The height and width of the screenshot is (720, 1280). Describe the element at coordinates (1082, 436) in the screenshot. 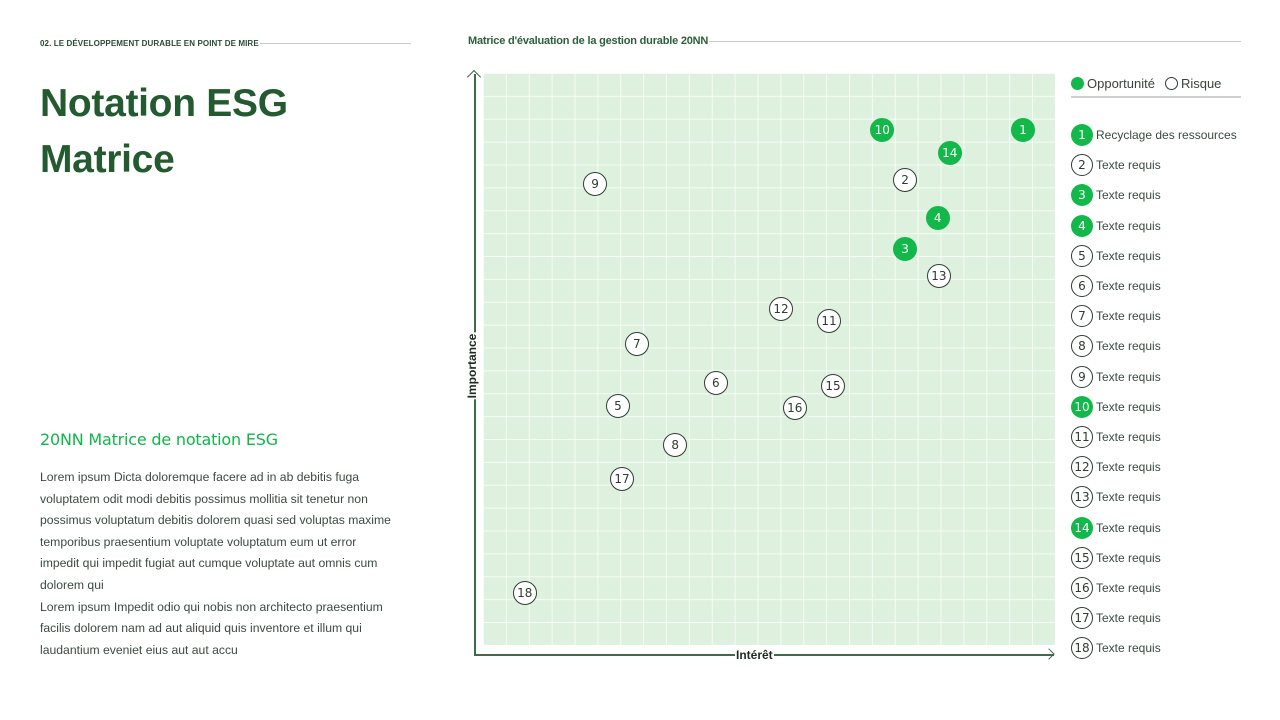

I see `risk-marker-icon: 11` at that location.